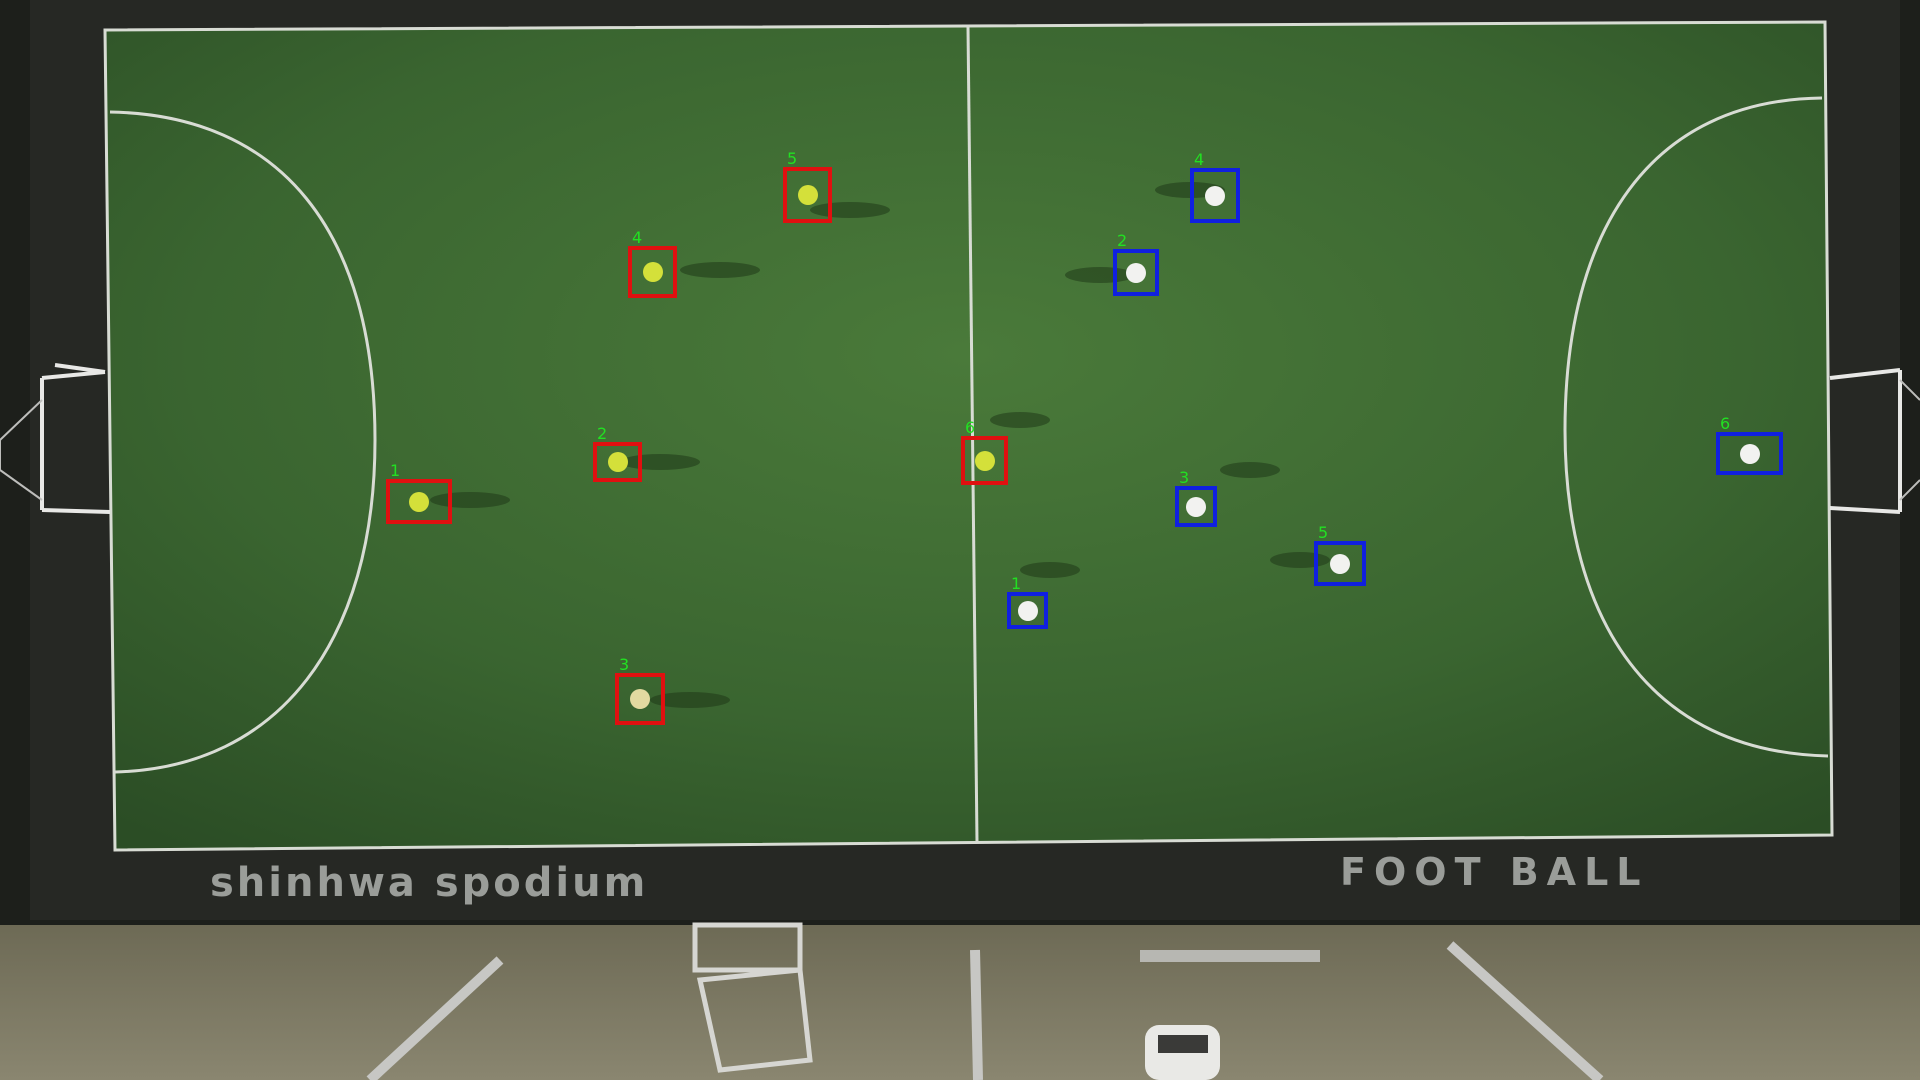 The width and height of the screenshot is (1920, 1080). Describe the element at coordinates (1874, 441) in the screenshot. I see `right-goal` at that location.